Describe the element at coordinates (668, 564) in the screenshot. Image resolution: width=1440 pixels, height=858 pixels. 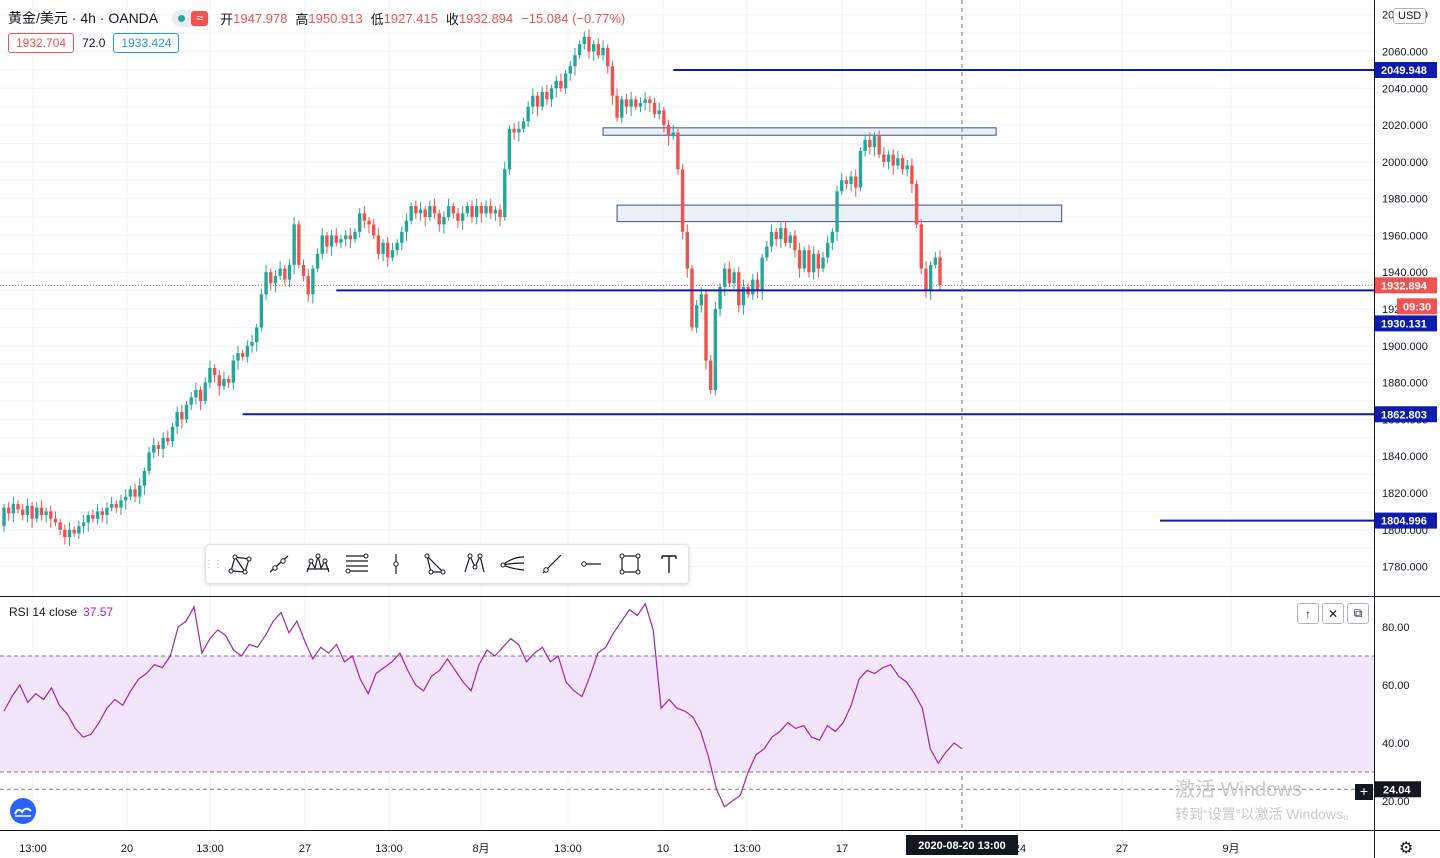
I see `text-icon` at that location.